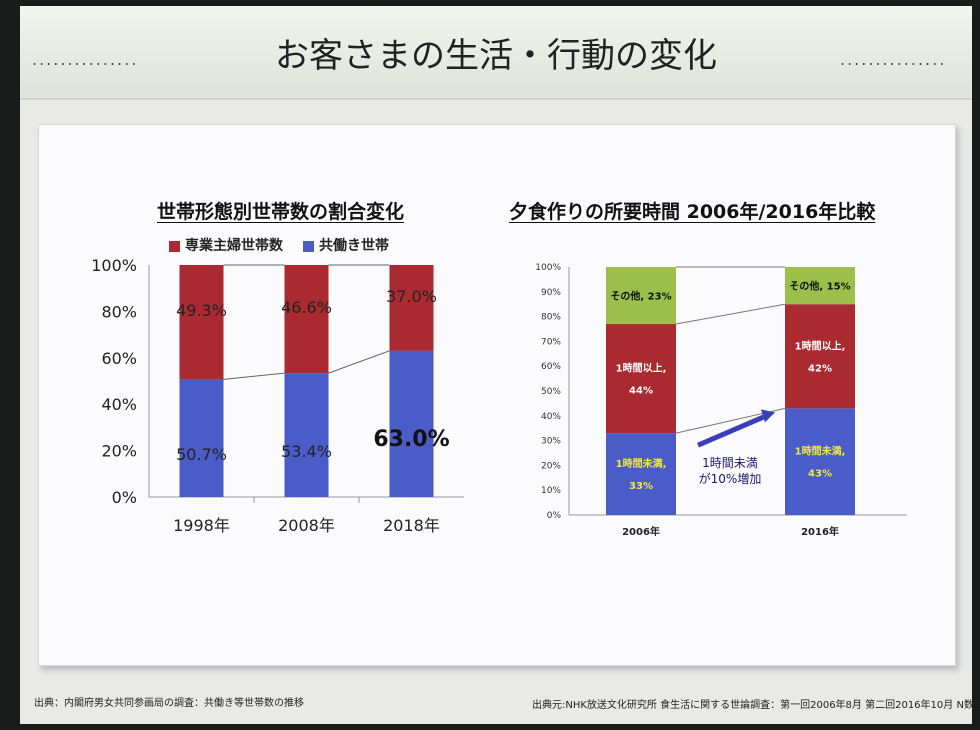  Describe the element at coordinates (820, 531) in the screenshot. I see `chart2-xtick-label: 2016年` at that location.